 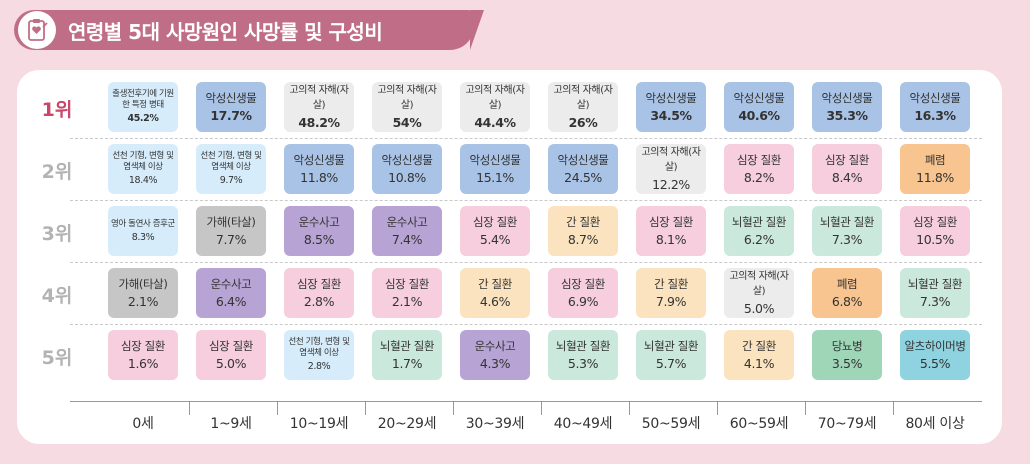 What do you see at coordinates (759, 231) in the screenshot?
I see `cause-cell: 뇌혈관 질환 6.2%` at bounding box center [759, 231].